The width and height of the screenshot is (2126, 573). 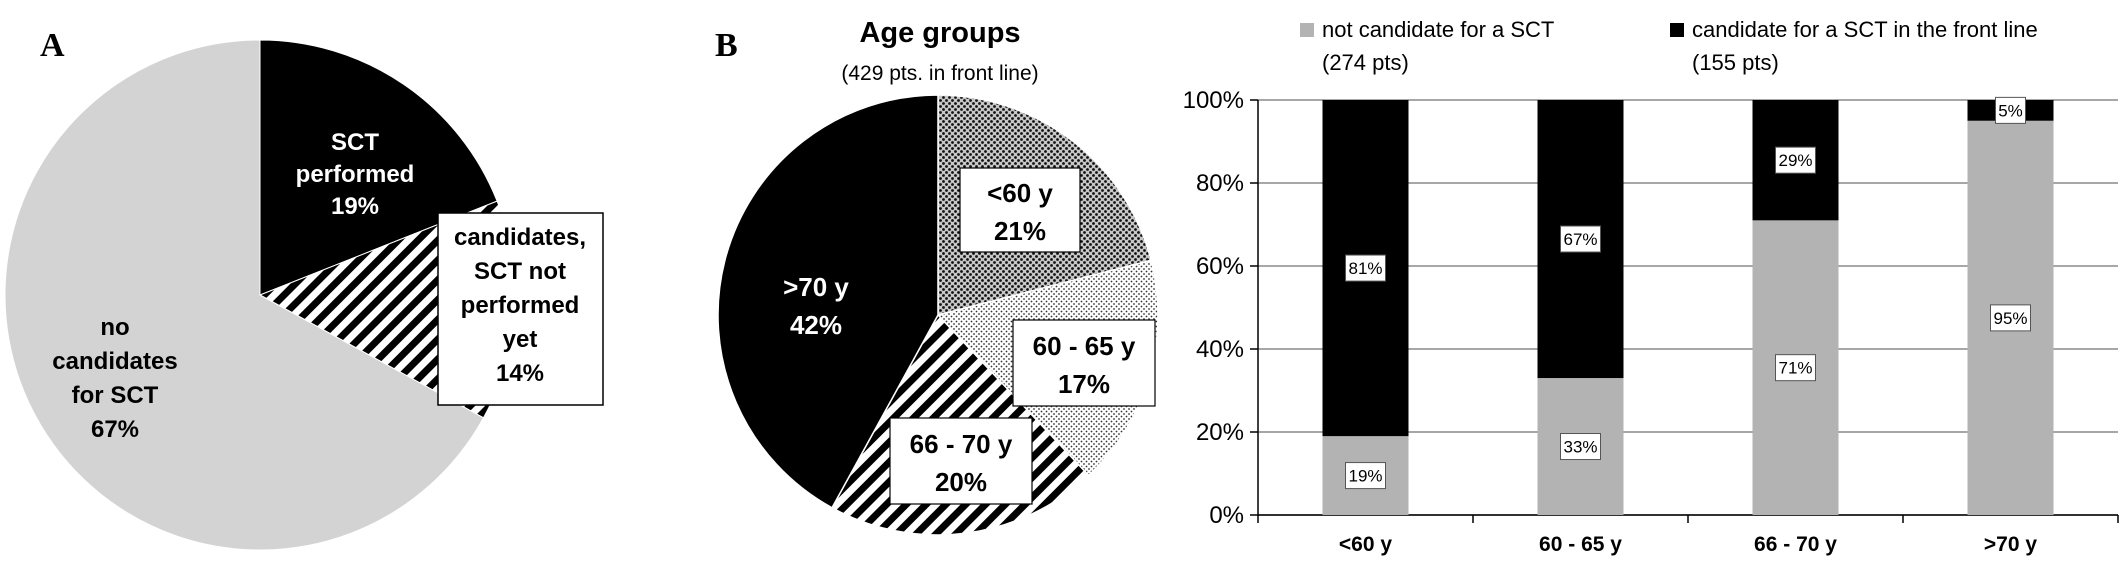 I want to click on pie-b-label-3: >70 y 42%, so click(x=816, y=306).